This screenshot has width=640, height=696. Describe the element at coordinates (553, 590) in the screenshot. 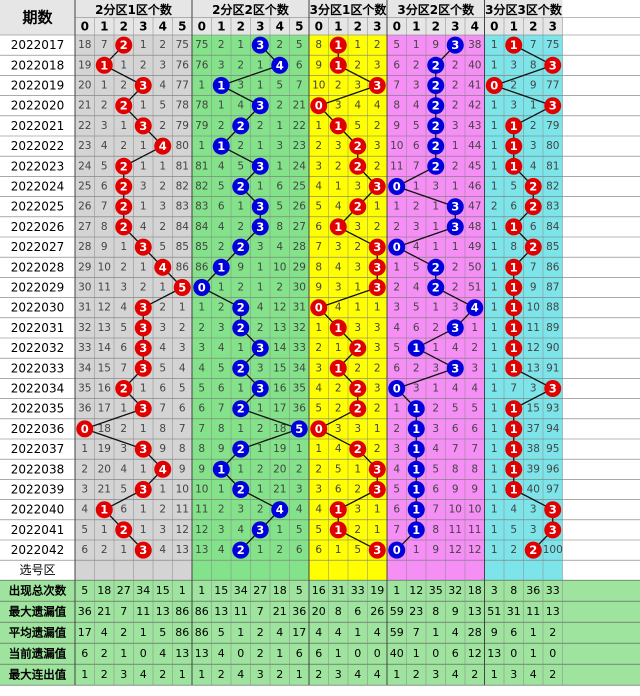

I see `stat-value: 33` at that location.